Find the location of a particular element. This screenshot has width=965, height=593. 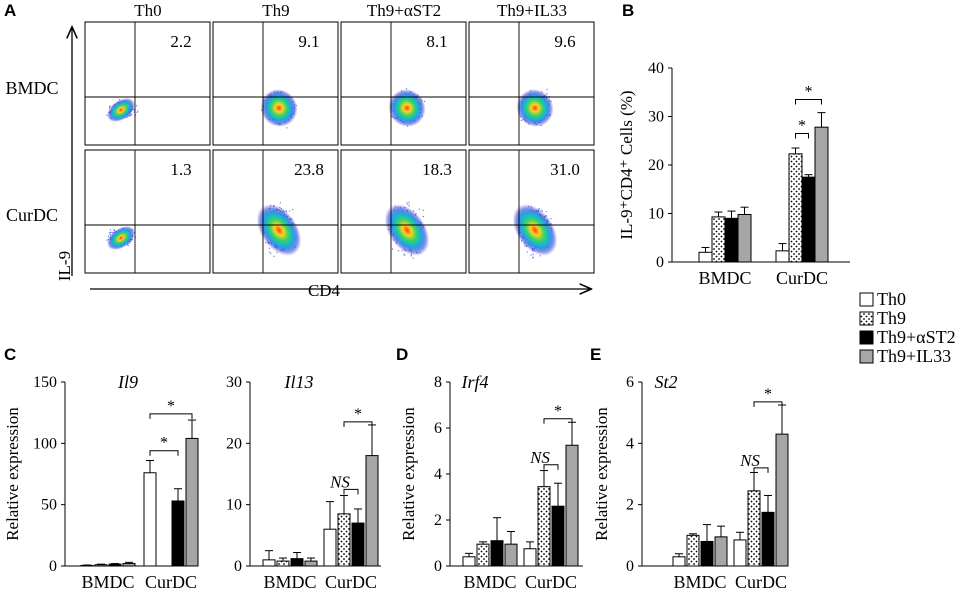

flow-column-header: Th9+αST2 is located at coordinates (404, 10).